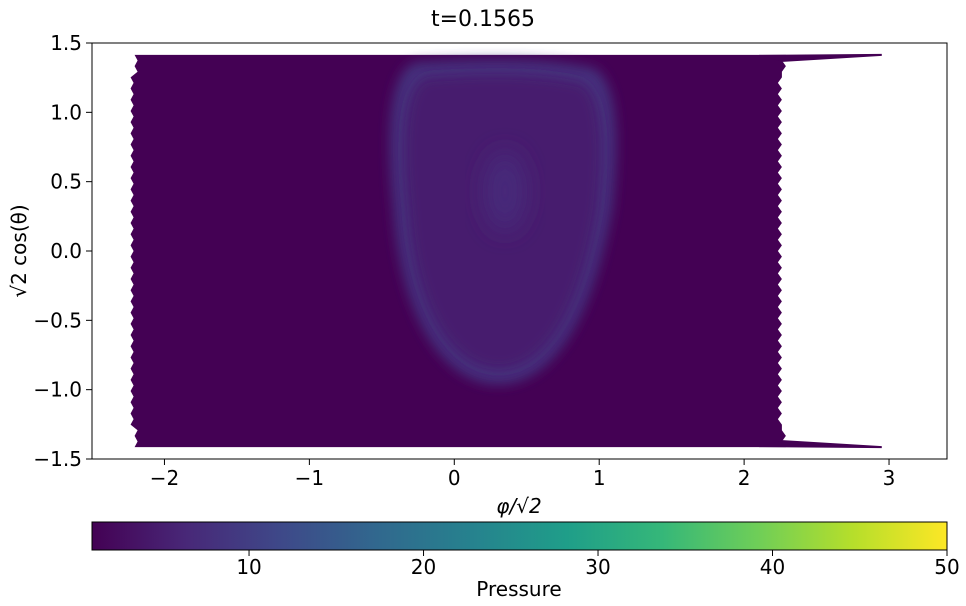 The image size is (966, 606). Describe the element at coordinates (744, 478) in the screenshot. I see `x-tick-label: 2` at that location.